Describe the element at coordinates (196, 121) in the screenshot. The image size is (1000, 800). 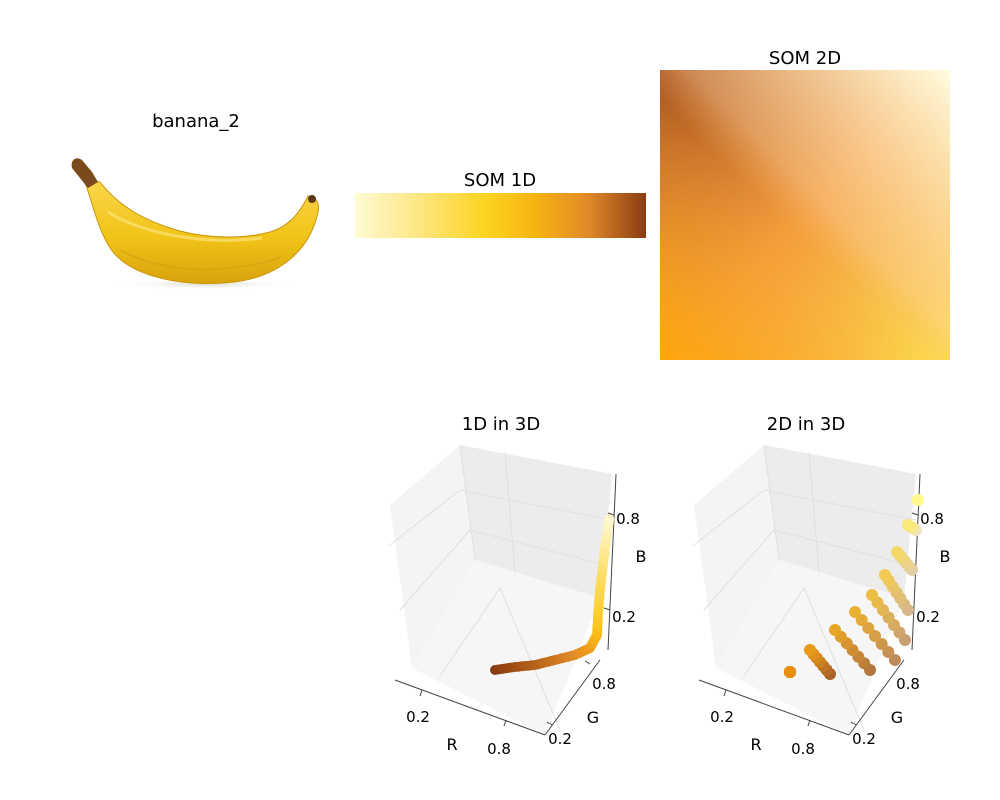
I see `image-title: banana_2` at that location.